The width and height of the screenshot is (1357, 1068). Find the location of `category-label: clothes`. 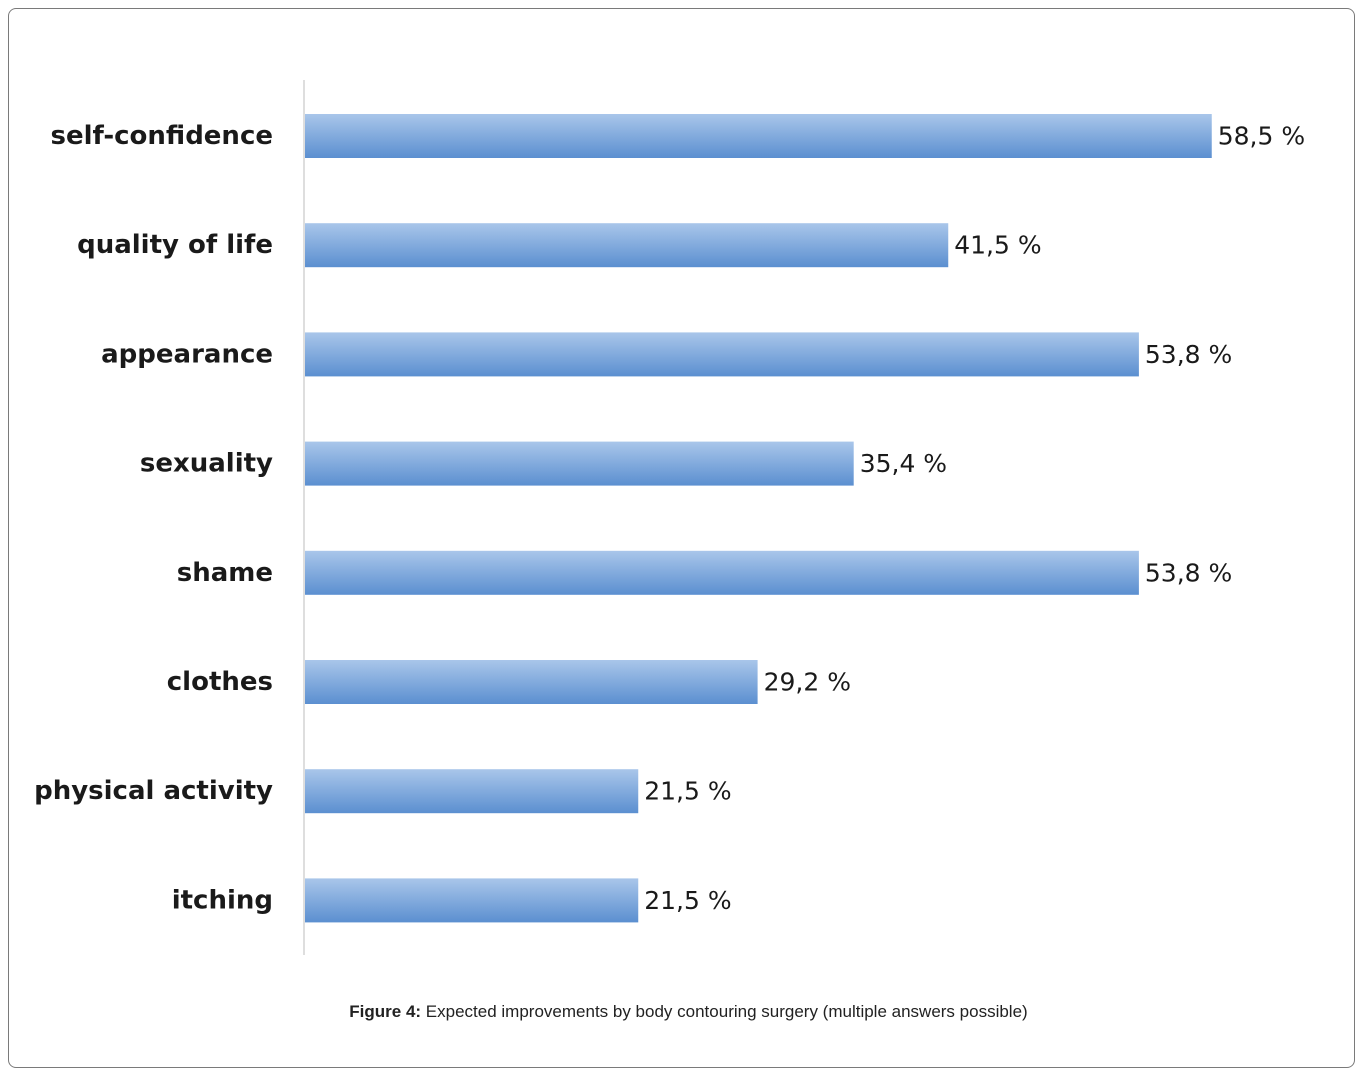

category-label: clothes is located at coordinates (220, 682).